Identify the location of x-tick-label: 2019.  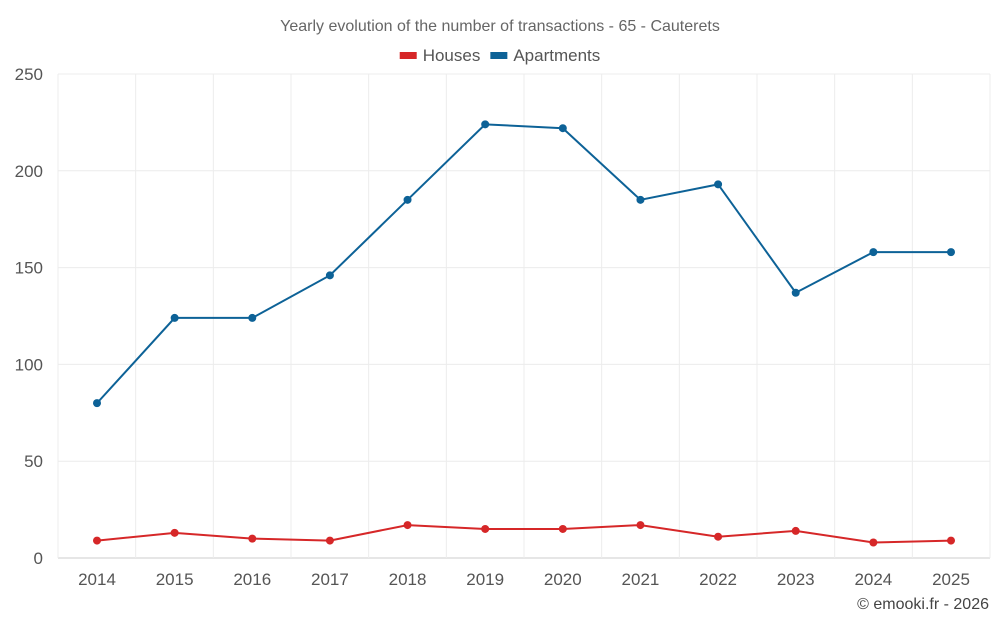
(485, 579).